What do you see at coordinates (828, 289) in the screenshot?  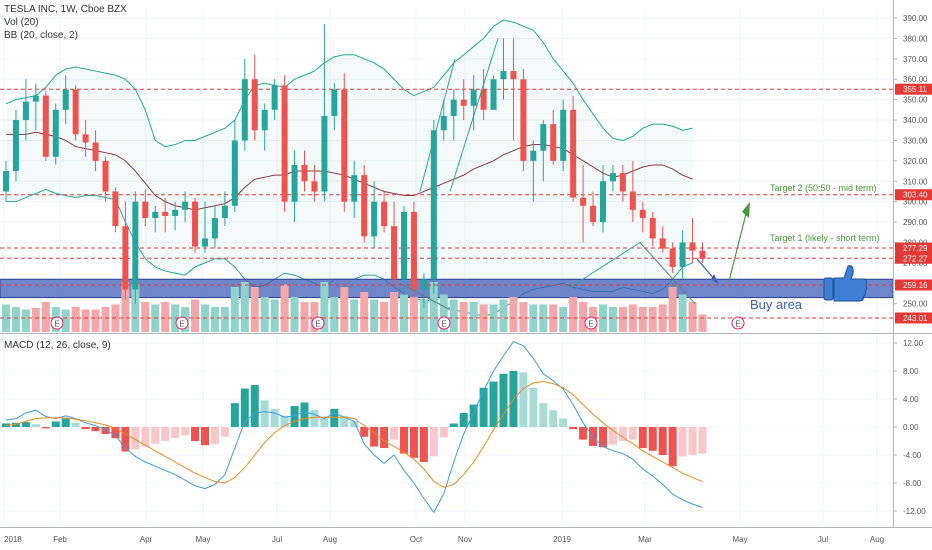 I see `thumbs-up-cuff` at bounding box center [828, 289].